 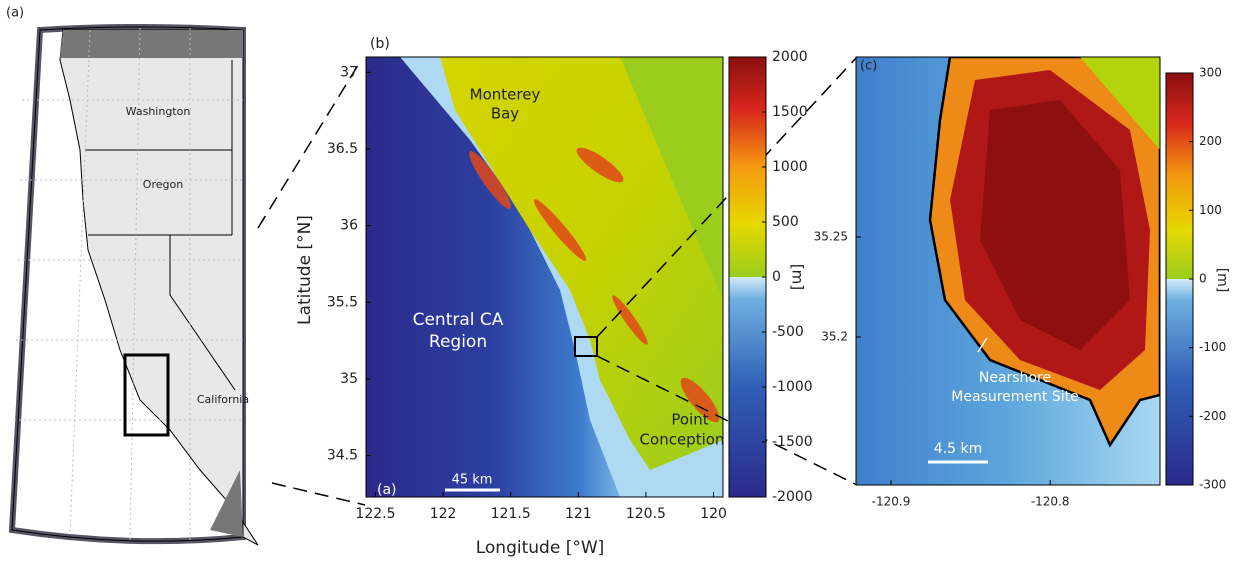 What do you see at coordinates (790, 167) in the screenshot?
I see `colorbar-tick-label: 1000` at bounding box center [790, 167].